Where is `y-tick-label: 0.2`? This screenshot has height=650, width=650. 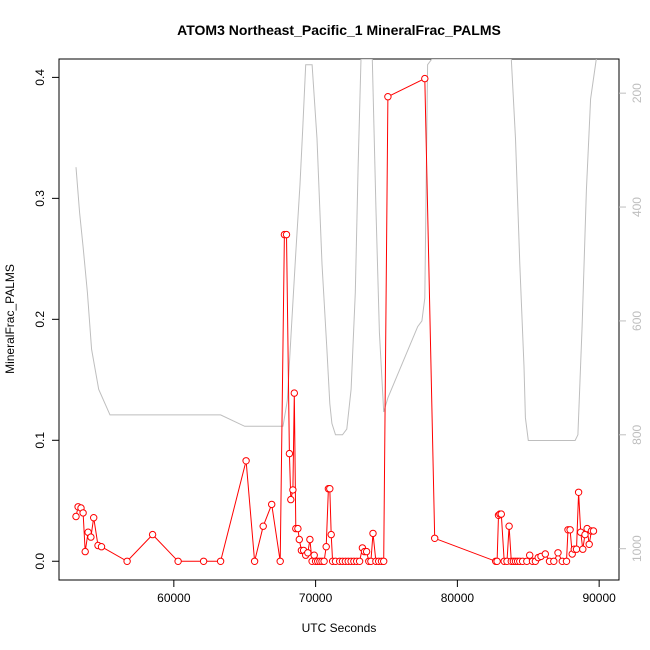 y-tick-label: 0.2 is located at coordinates (40, 319).